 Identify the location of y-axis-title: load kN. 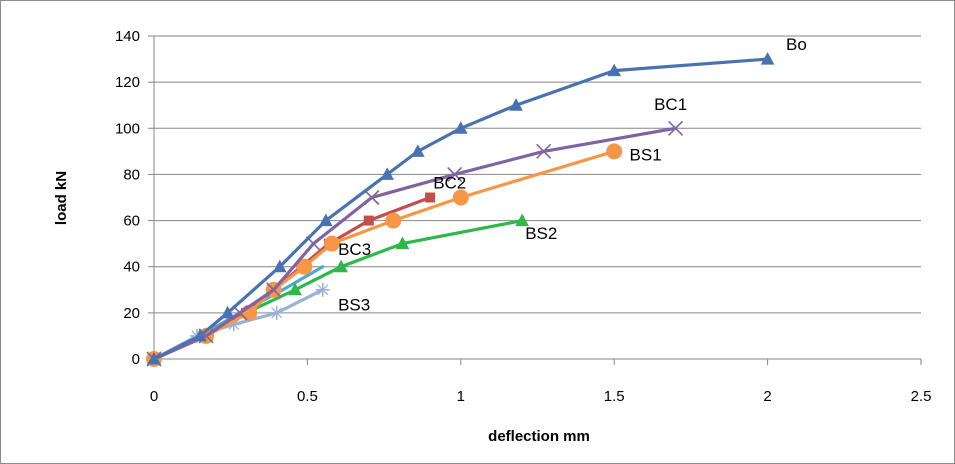
(61, 198).